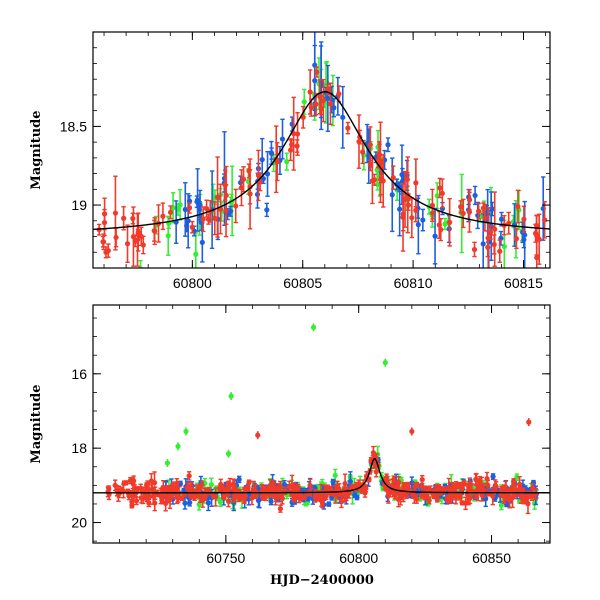 This screenshot has width=600, height=600. I want to click on x-tick-label: 60800, so click(192, 283).